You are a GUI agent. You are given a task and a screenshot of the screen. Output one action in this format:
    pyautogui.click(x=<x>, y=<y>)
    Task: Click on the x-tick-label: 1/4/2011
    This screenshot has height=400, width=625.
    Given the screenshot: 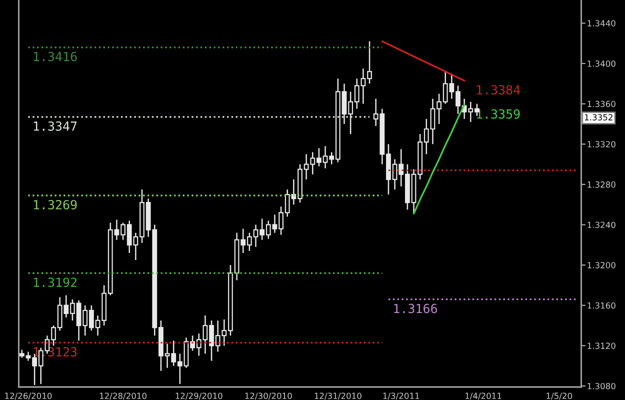 What is the action you would take?
    pyautogui.click(x=483, y=396)
    